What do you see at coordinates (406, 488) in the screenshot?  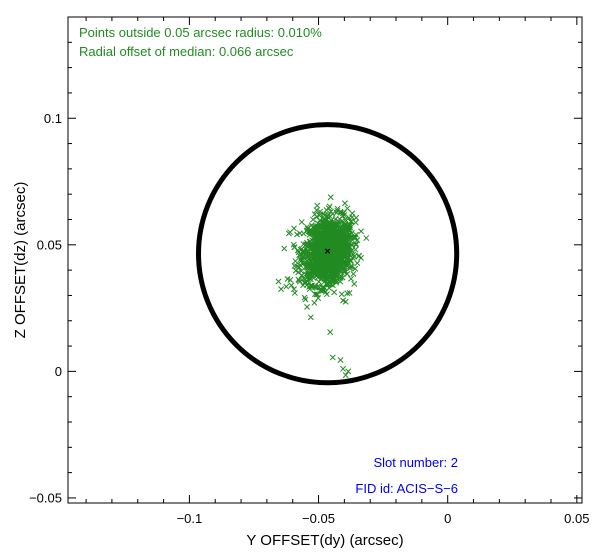 I see `fid-id-annotation: FID id: ACIS−S−6` at bounding box center [406, 488].